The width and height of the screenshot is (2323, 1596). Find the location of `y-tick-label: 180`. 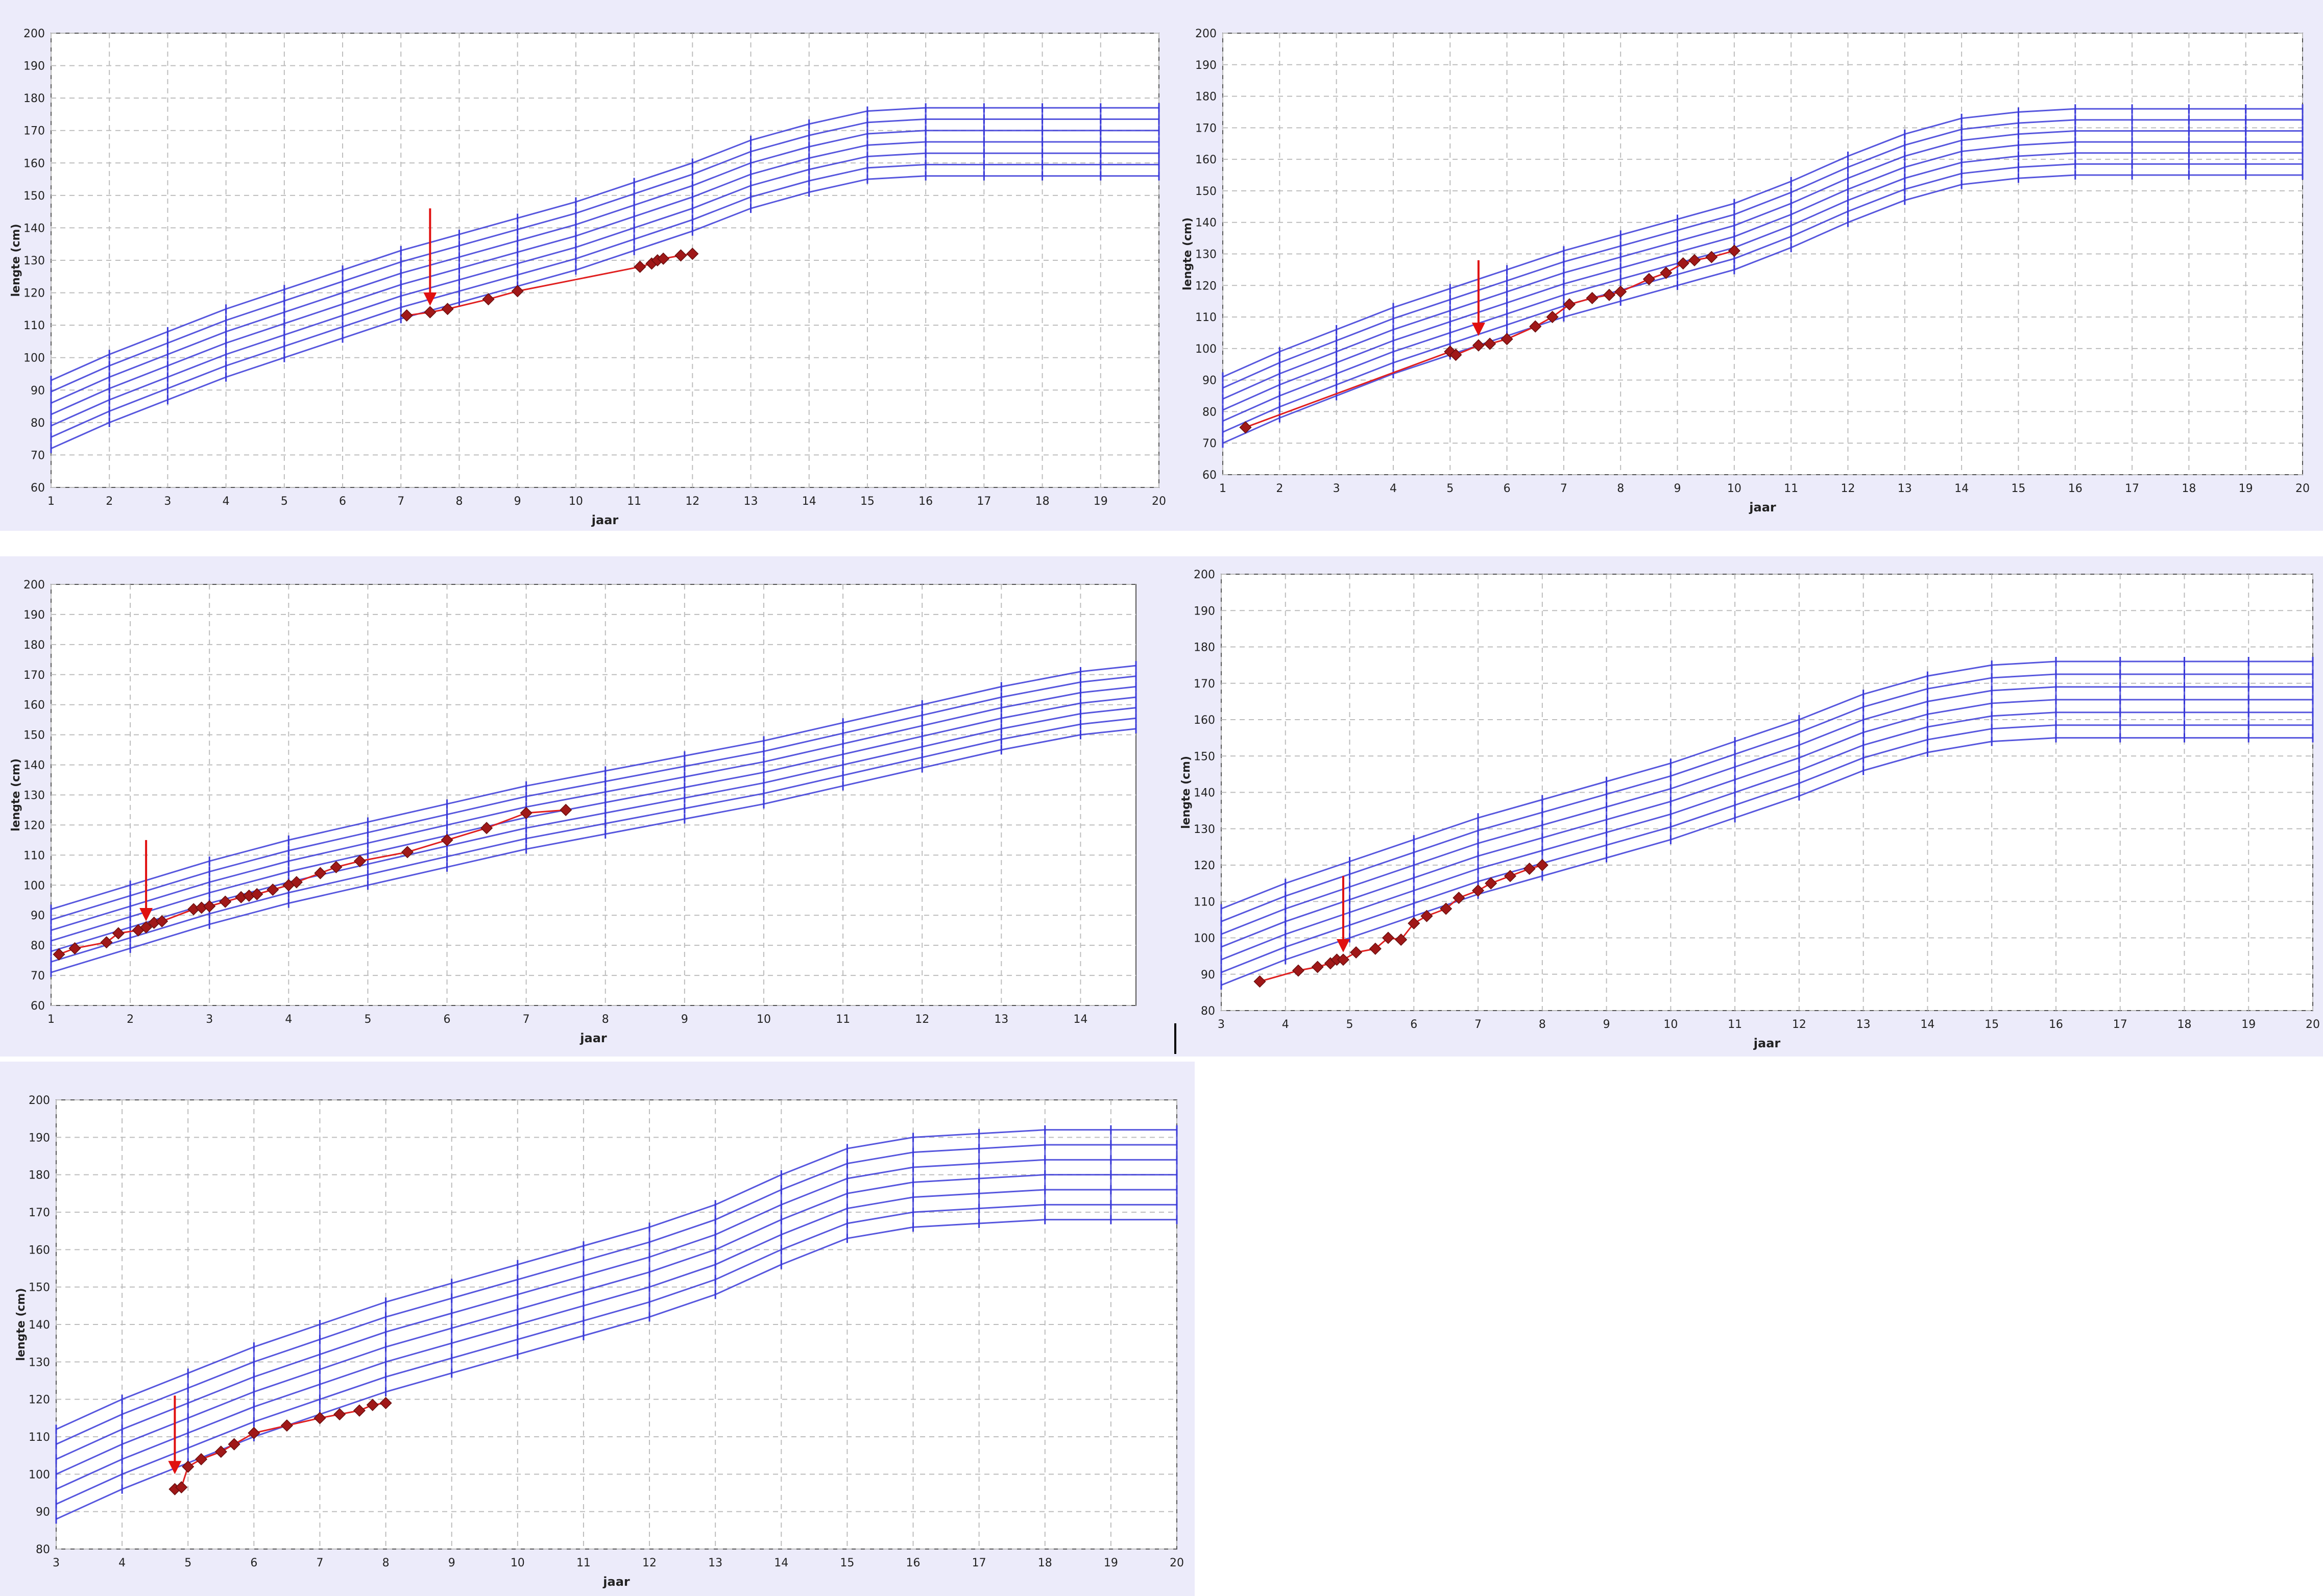

y-tick-label: 180 is located at coordinates (34, 98).